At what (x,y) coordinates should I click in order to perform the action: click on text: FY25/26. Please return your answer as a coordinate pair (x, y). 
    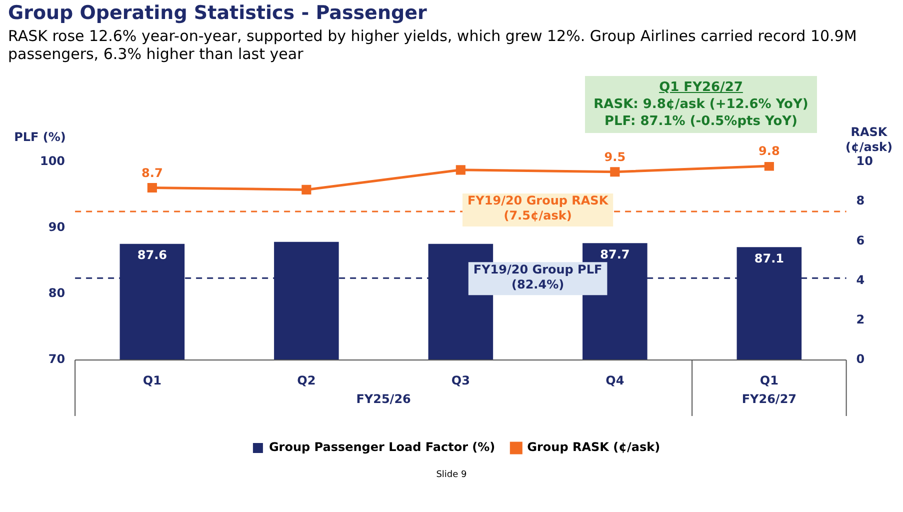
    Looking at the image, I should click on (383, 399).